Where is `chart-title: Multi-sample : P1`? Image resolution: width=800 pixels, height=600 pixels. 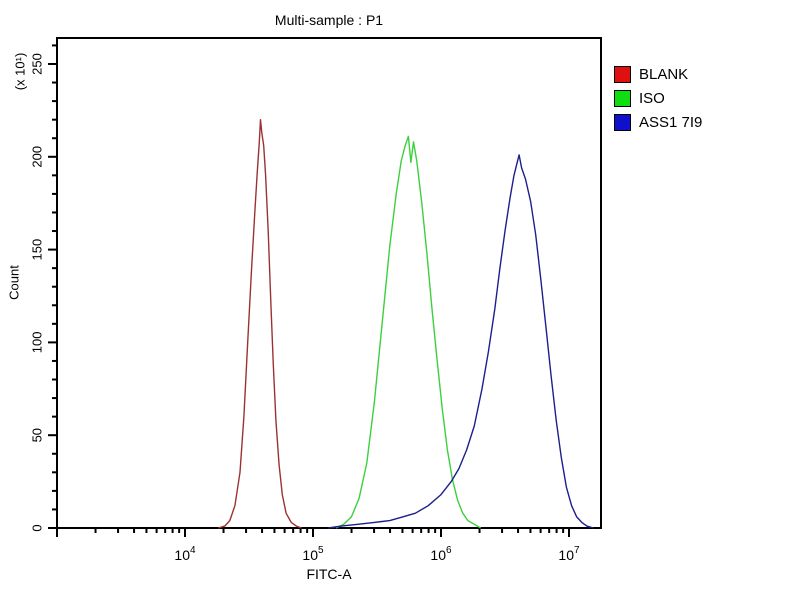 chart-title: Multi-sample : P1 is located at coordinates (329, 20).